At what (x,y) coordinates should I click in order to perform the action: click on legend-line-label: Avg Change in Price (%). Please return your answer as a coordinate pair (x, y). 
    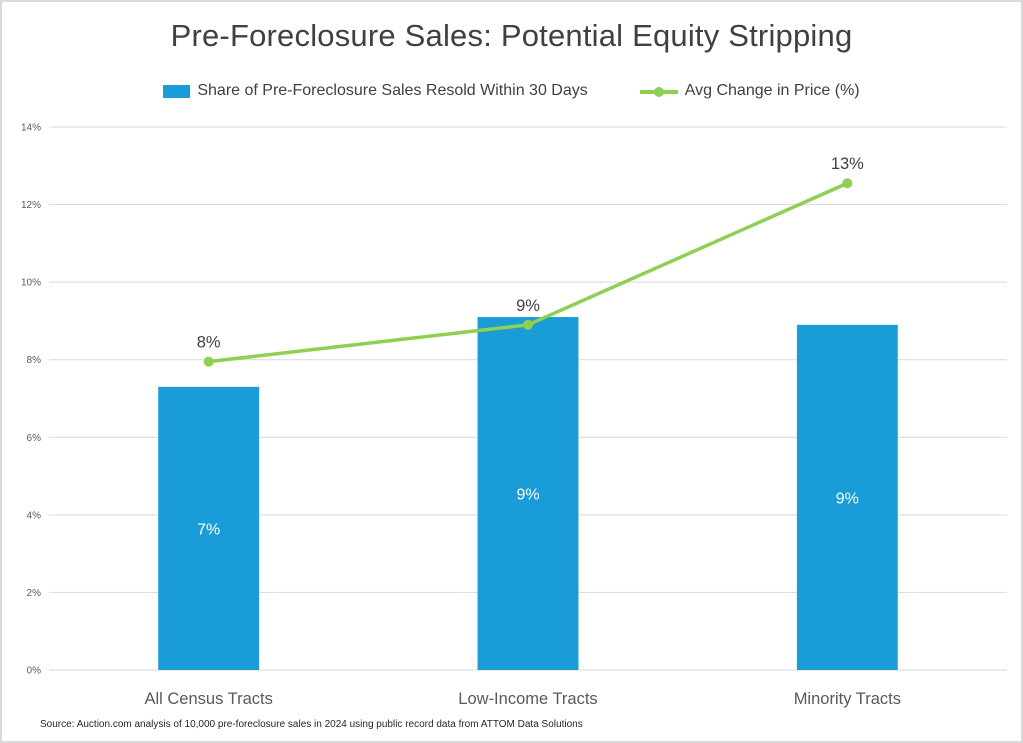
    Looking at the image, I should click on (772, 90).